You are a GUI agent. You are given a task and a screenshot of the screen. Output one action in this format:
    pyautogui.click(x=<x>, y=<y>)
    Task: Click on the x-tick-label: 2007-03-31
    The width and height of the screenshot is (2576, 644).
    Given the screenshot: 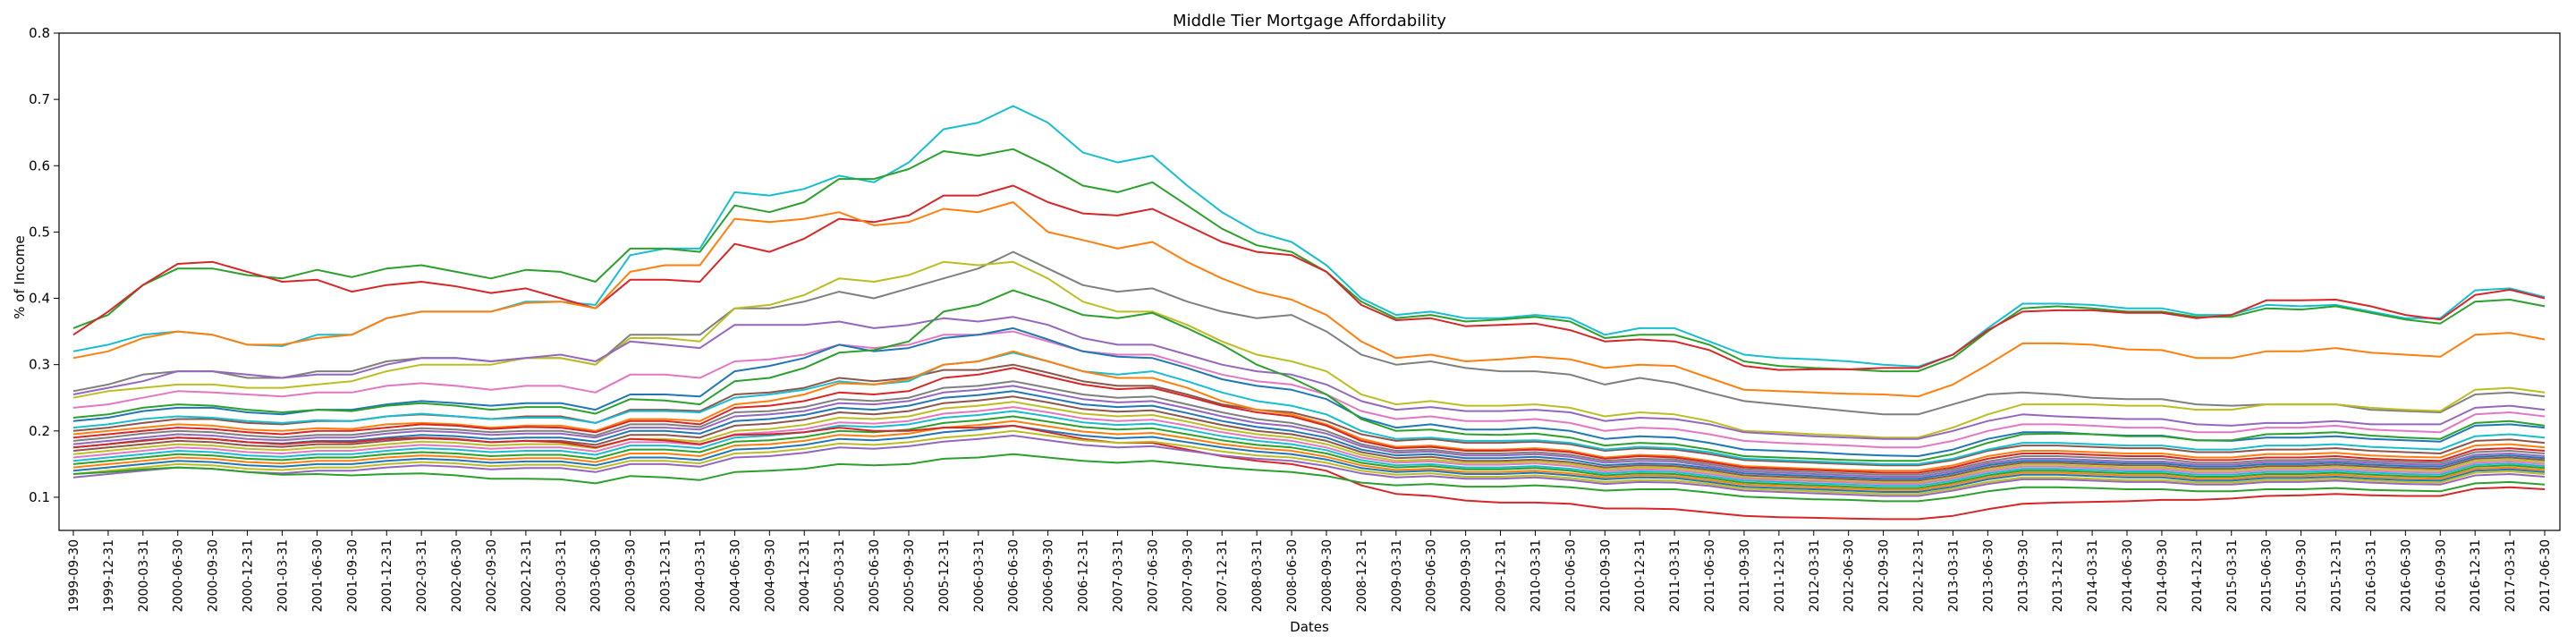 What is the action you would take?
    pyautogui.click(x=1119, y=575)
    